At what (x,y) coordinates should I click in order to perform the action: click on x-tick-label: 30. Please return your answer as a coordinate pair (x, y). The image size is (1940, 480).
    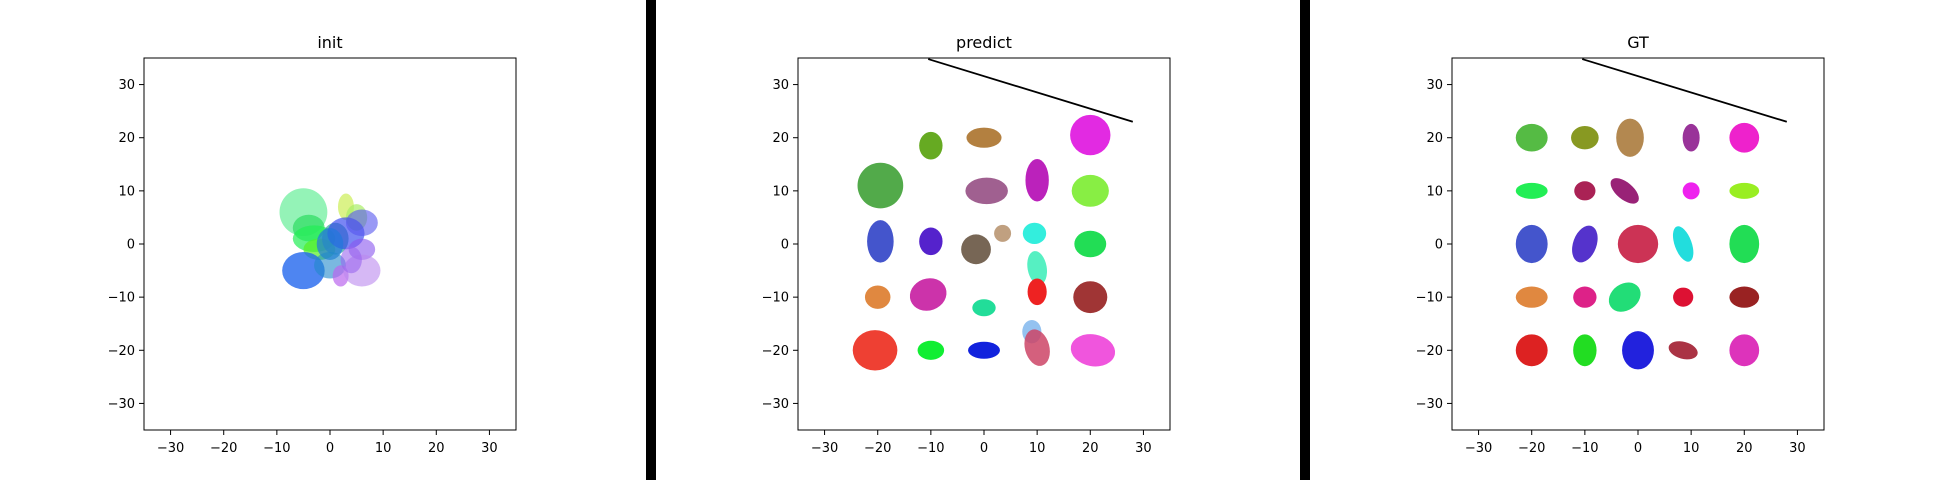
    Looking at the image, I should click on (1143, 448).